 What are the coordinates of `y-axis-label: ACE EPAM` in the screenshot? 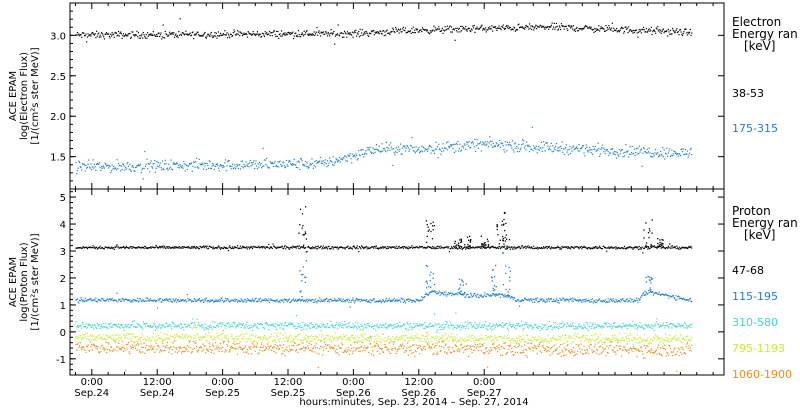 It's located at (13, 96).